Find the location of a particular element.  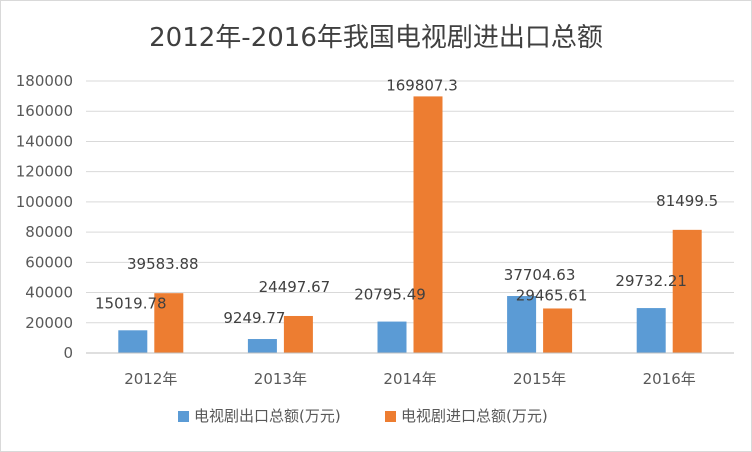

x-tick-label: 2015年 is located at coordinates (539, 379).